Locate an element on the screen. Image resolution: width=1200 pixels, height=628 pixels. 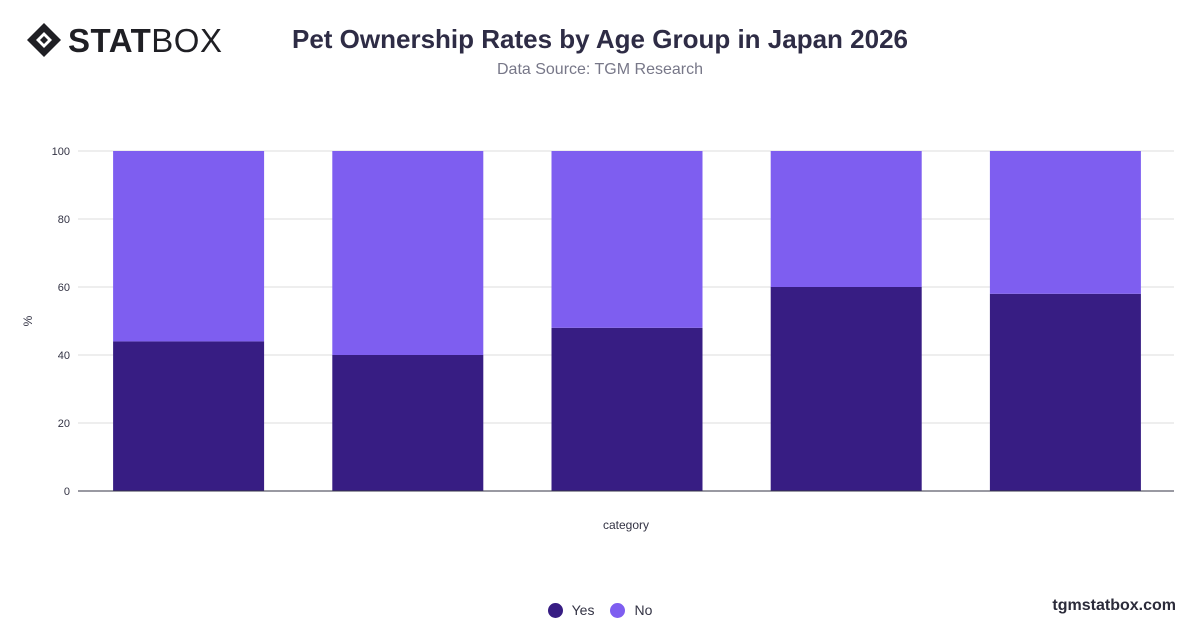
legend-label: Yes is located at coordinates (583, 610).